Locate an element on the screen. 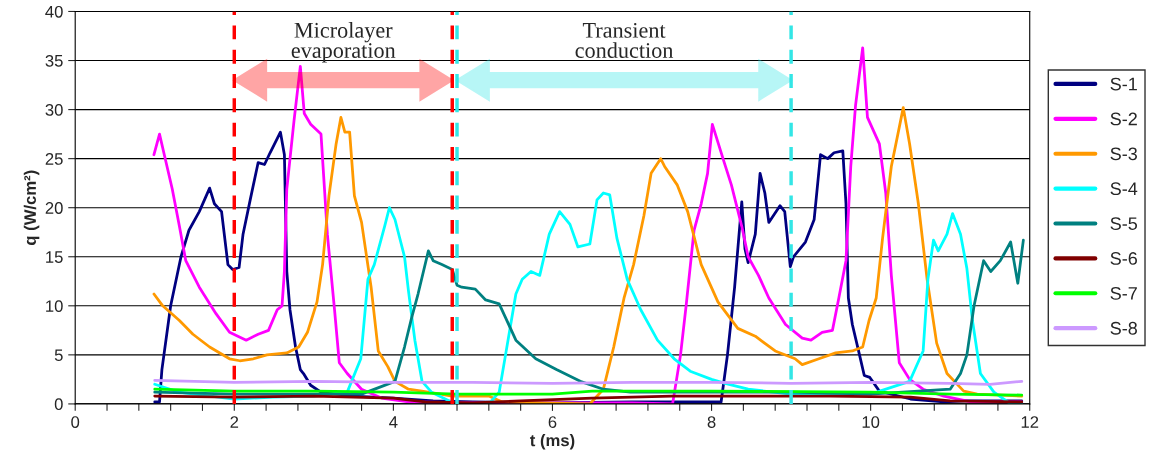 The image size is (1157, 459). x-tick-label: 4 is located at coordinates (393, 422).